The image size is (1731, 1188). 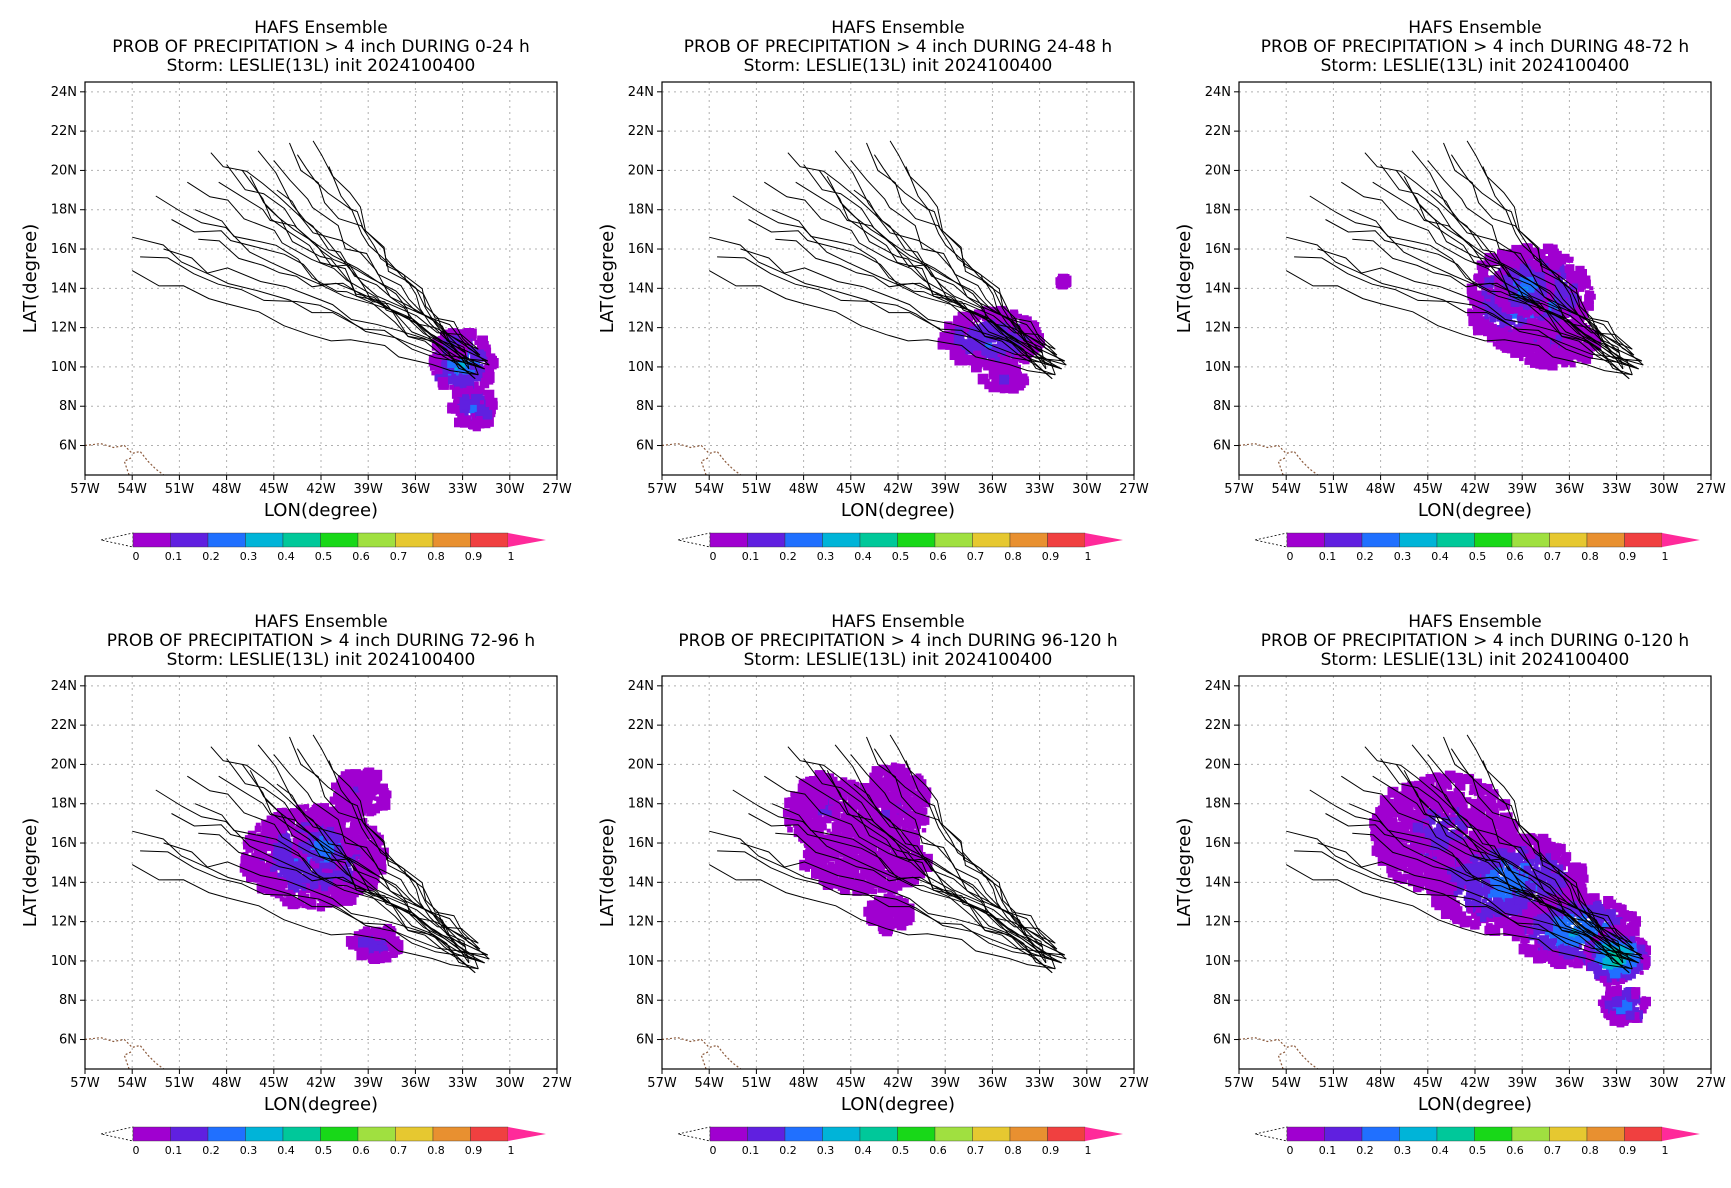 I want to click on colorbar-tick-label: 0.2, so click(x=1365, y=556).